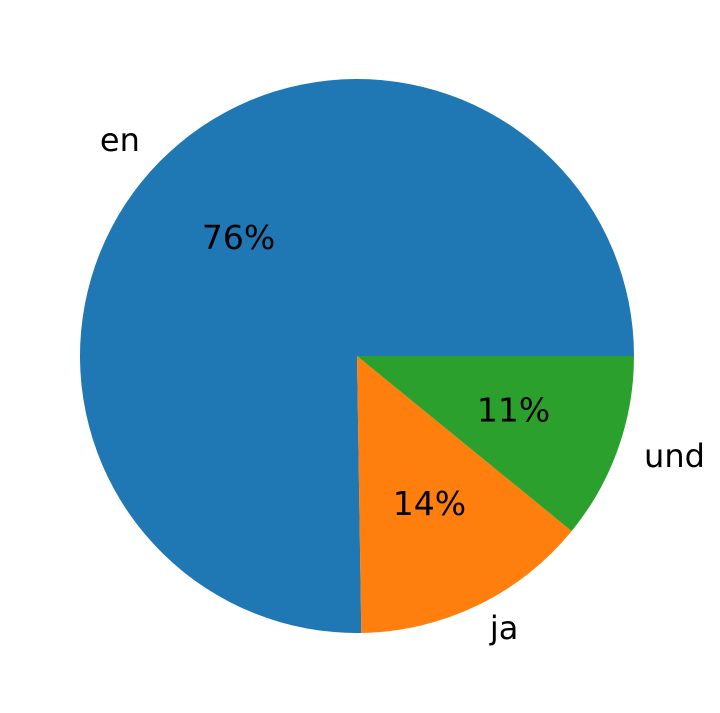 Image resolution: width=720 pixels, height=713 pixels. Describe the element at coordinates (674, 456) in the screenshot. I see `slice-label: und` at that location.